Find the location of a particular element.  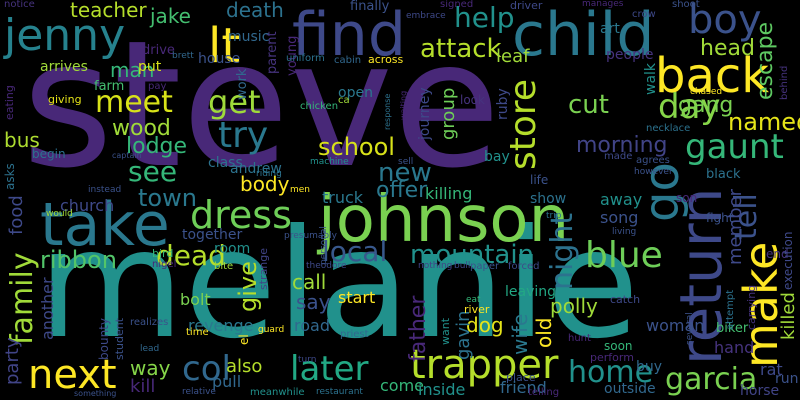

cloud-word: bounty is located at coordinates (104, 339).